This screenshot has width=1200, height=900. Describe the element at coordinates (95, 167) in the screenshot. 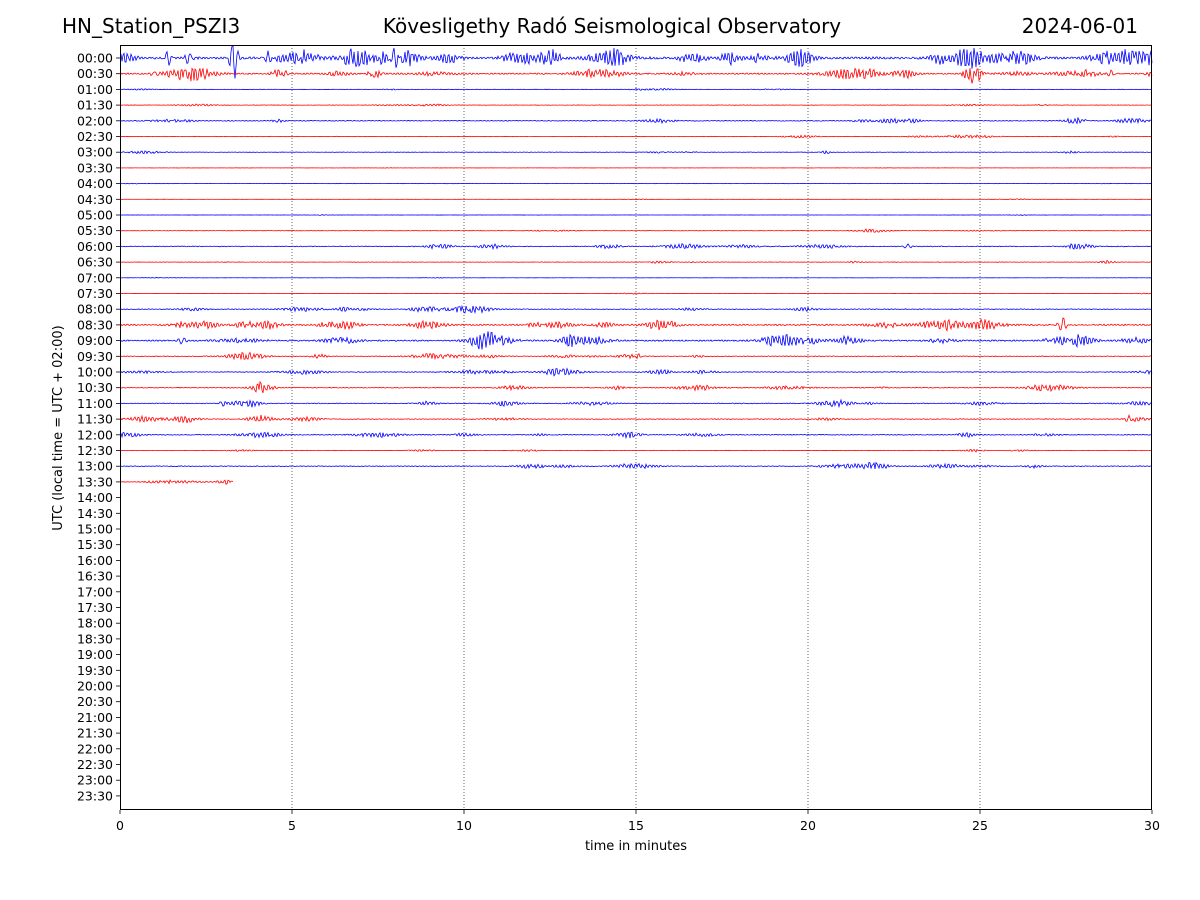

I see `y-tick-label: 03:30` at that location.